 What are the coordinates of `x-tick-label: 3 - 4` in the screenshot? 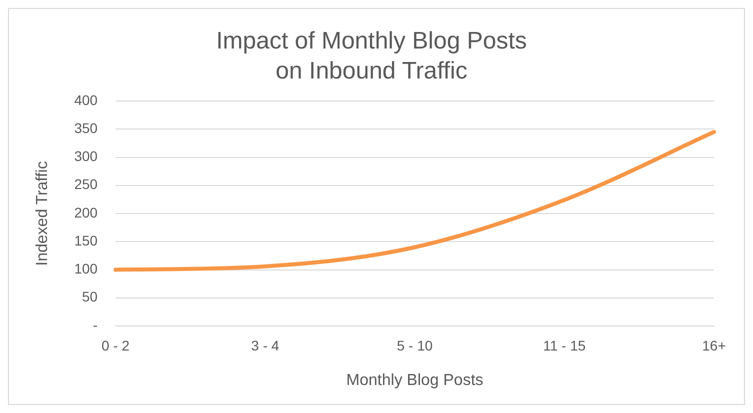 It's located at (265, 345).